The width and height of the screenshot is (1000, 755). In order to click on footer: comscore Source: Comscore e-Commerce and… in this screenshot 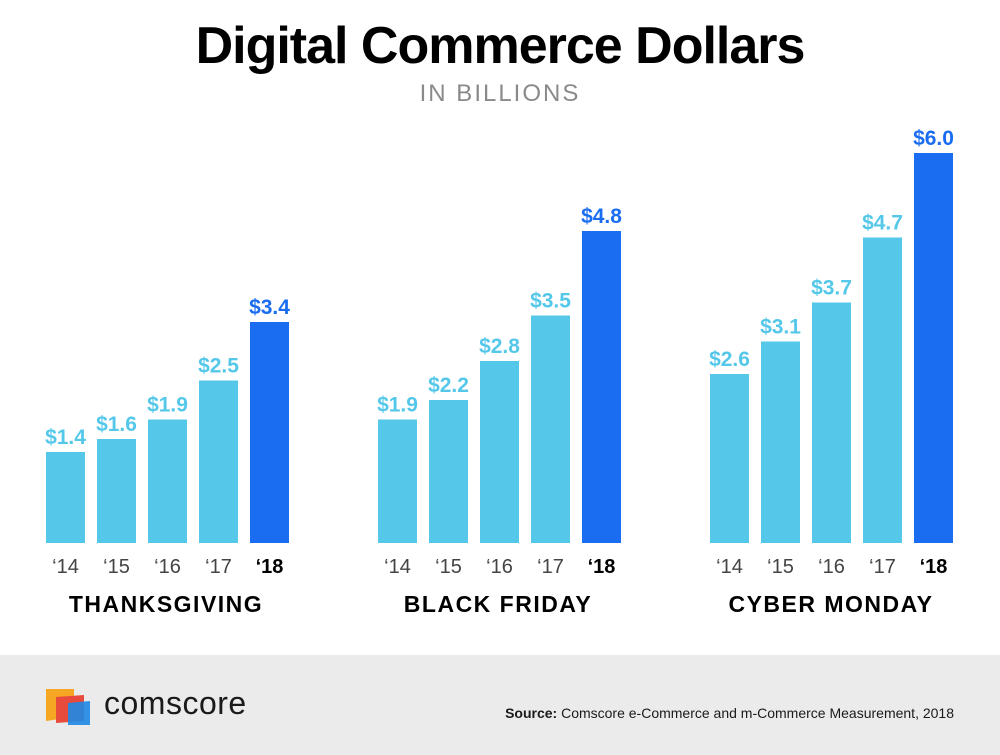, I will do `click(500, 705)`.